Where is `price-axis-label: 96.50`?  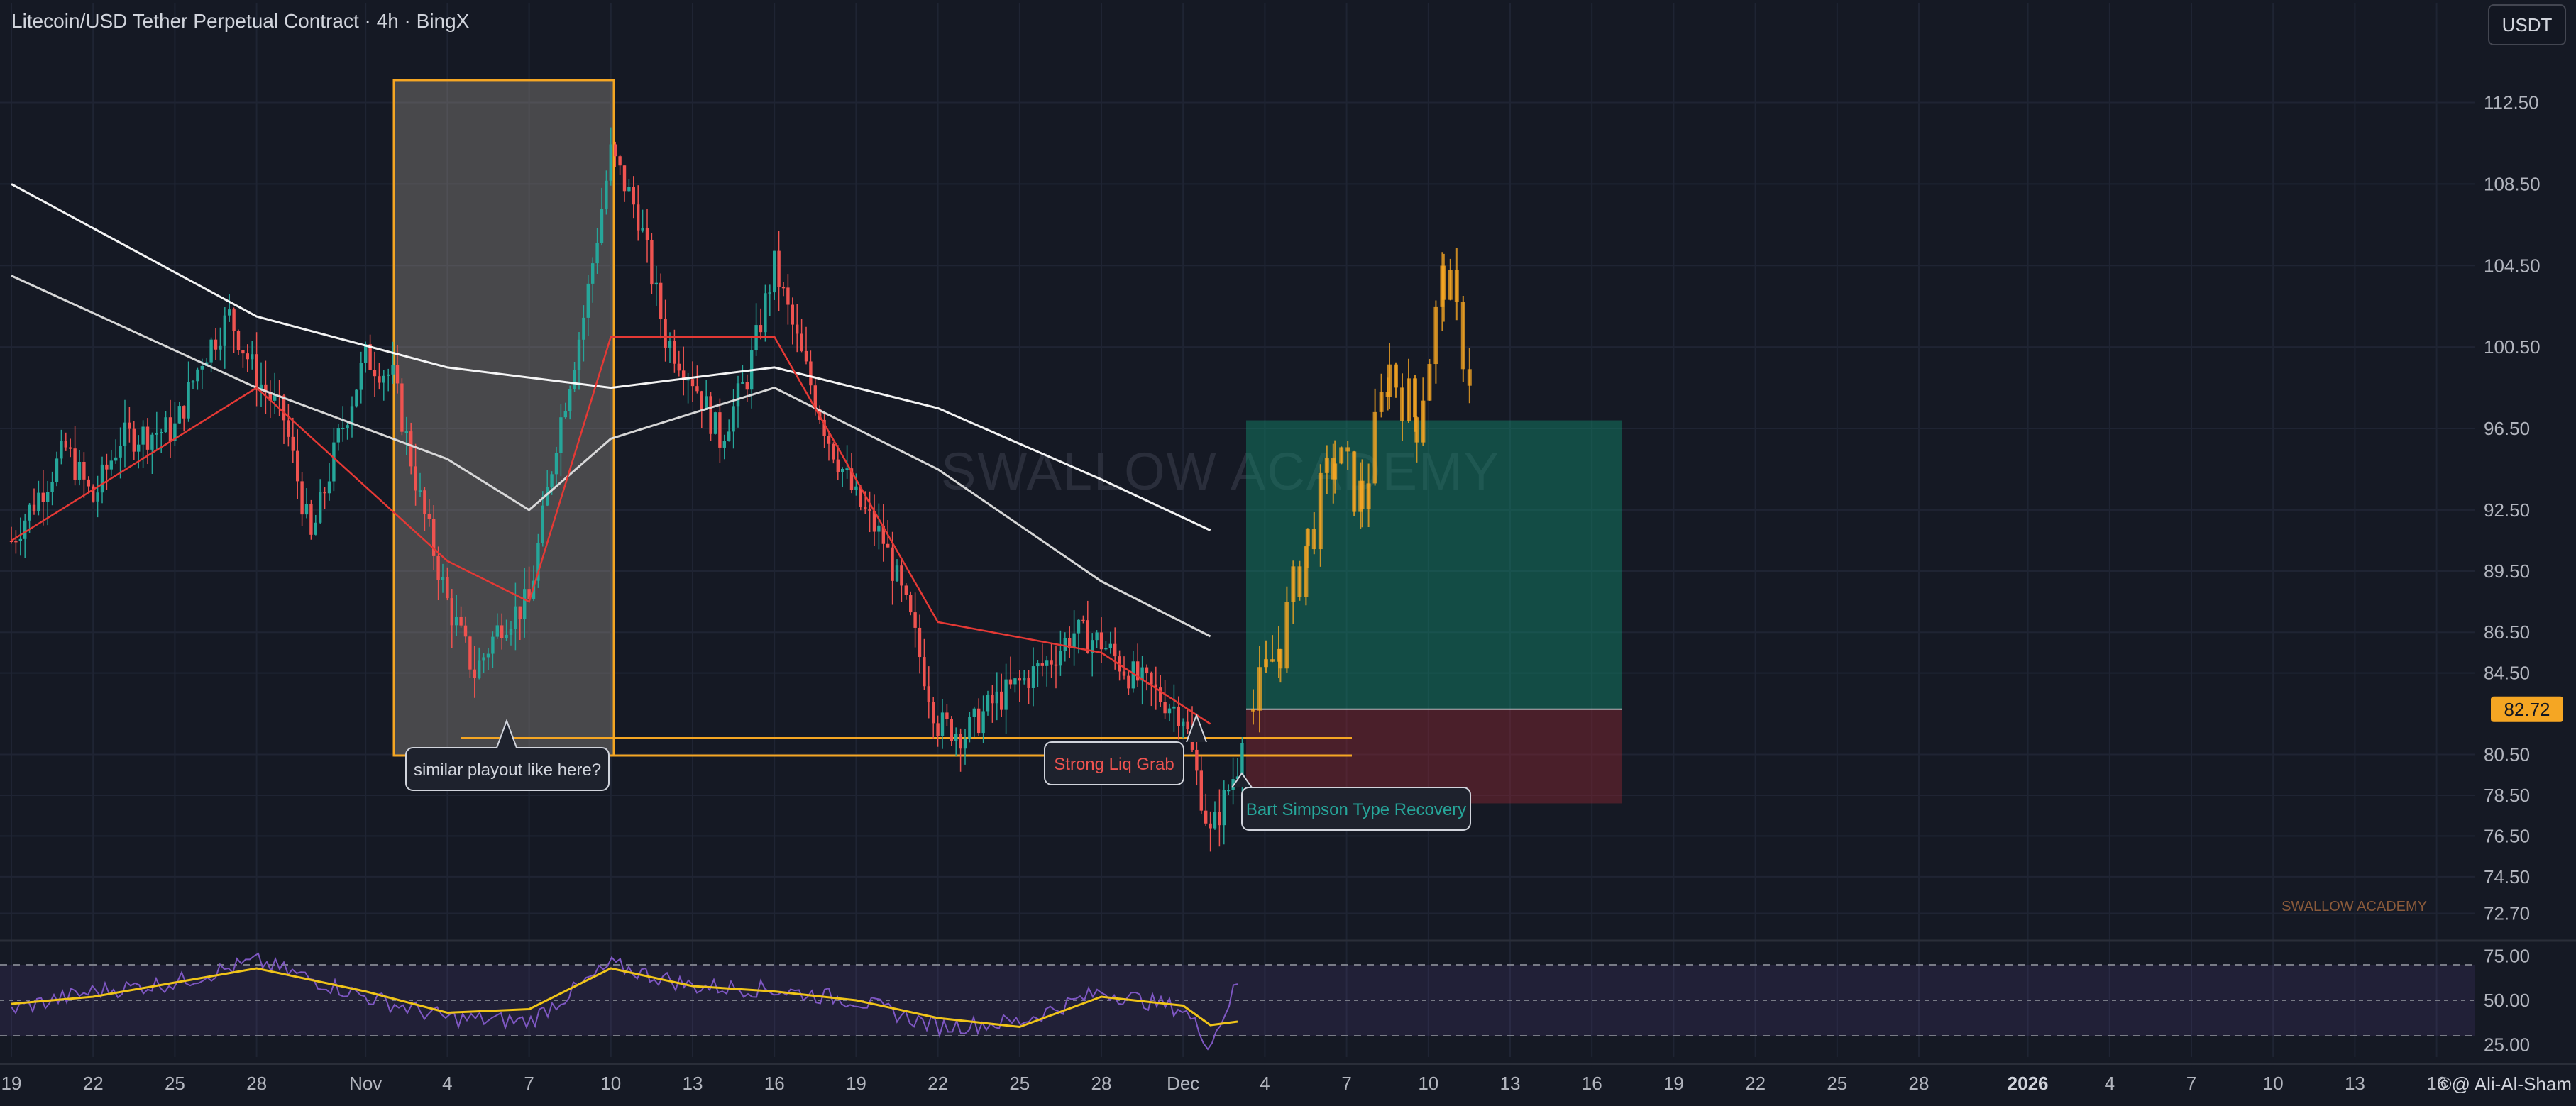
price-axis-label: 96.50 is located at coordinates (2507, 428).